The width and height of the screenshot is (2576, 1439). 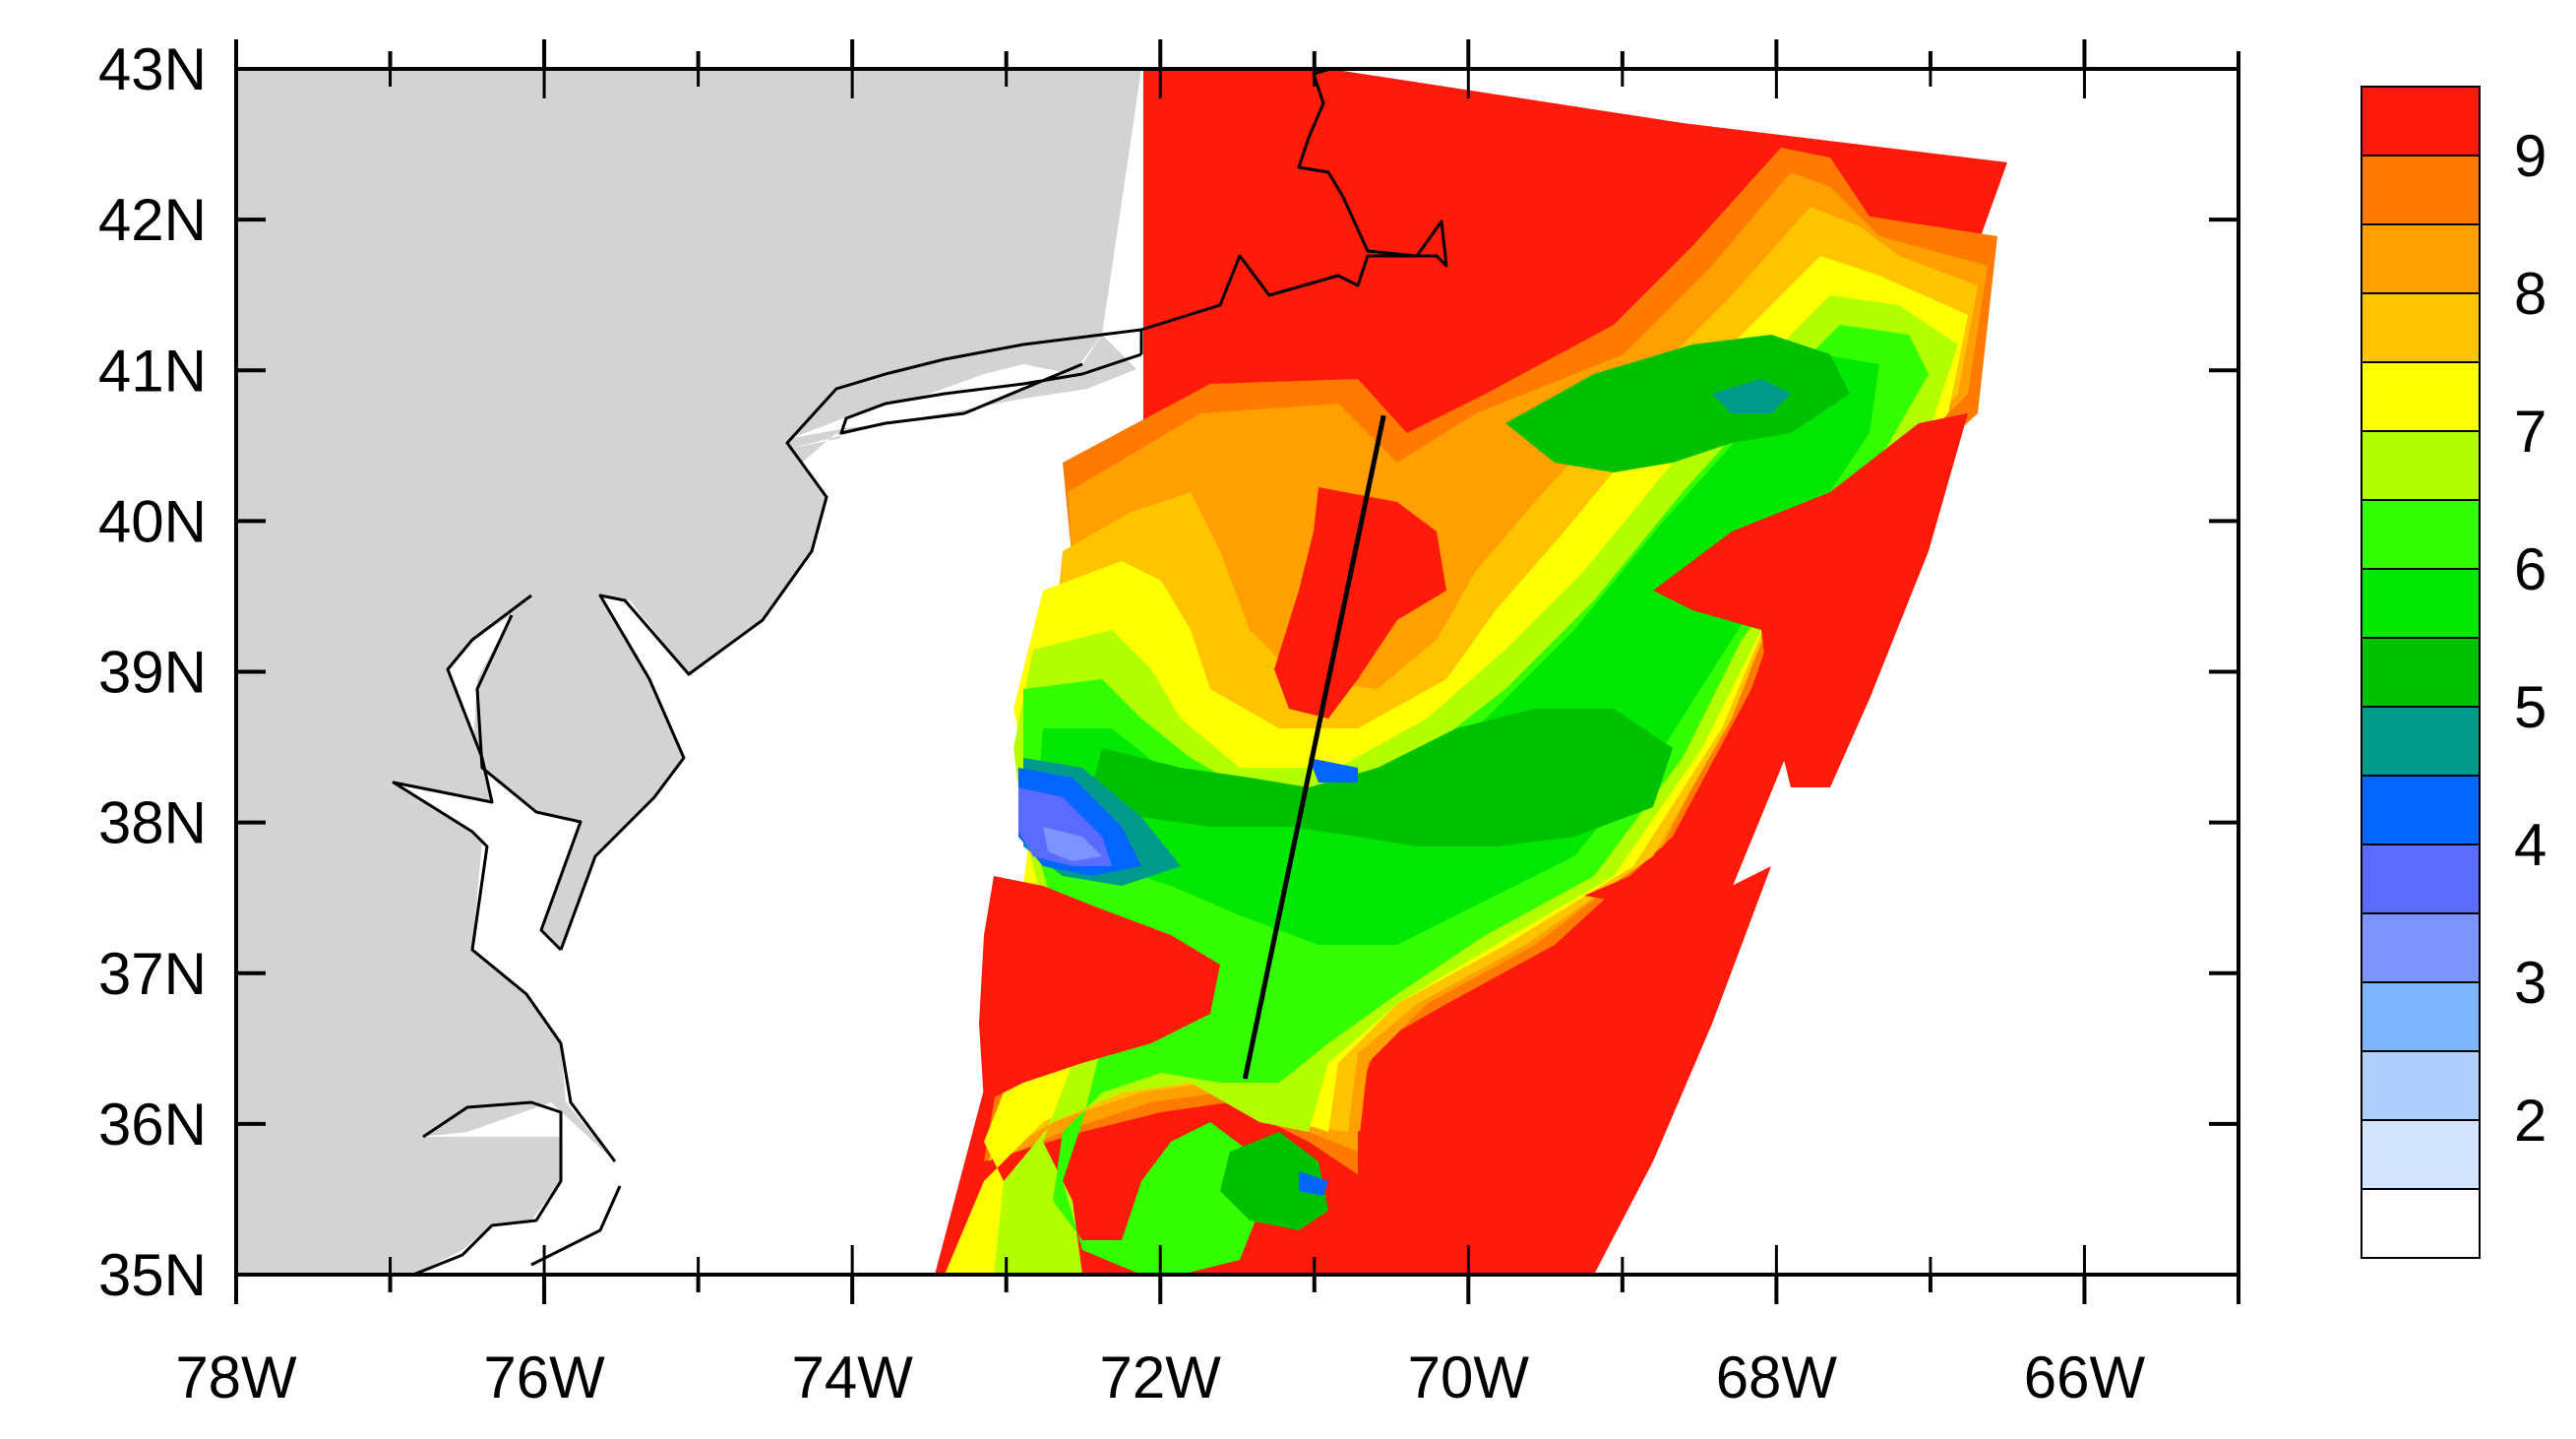 What do you see at coordinates (152, 371) in the screenshot?
I see `lat-tick-label: 41N` at bounding box center [152, 371].